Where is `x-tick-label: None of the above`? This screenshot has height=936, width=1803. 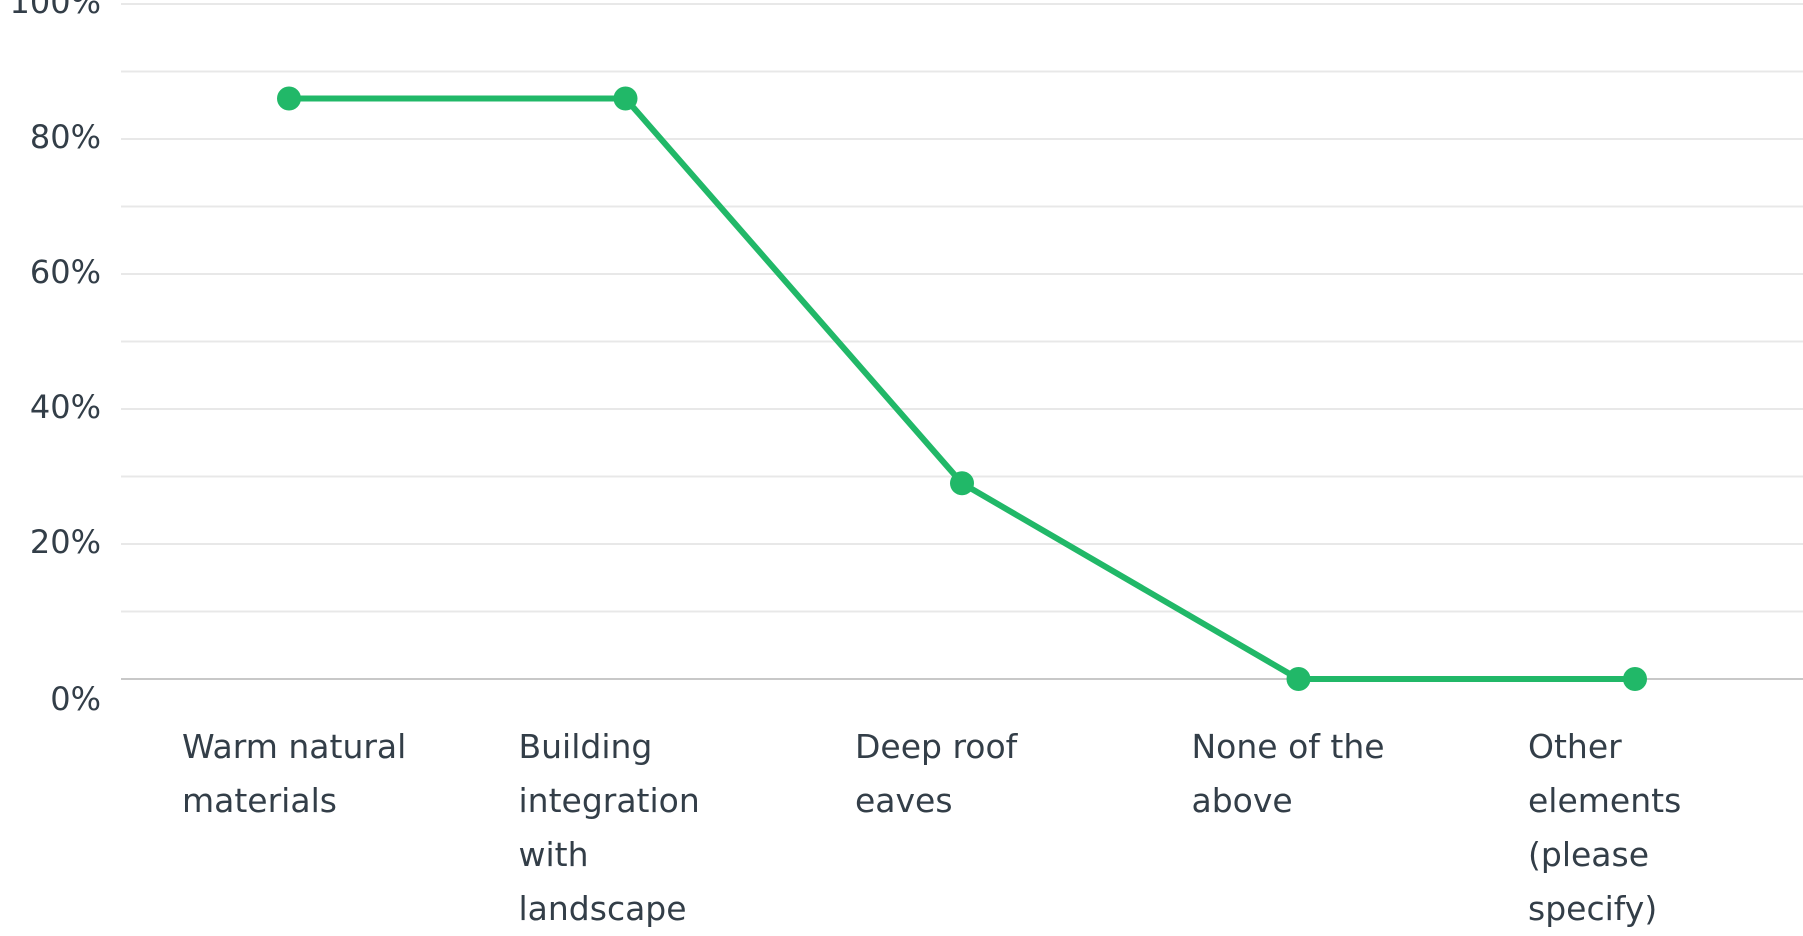
x-tick-label: None of the above is located at coordinates (1288, 773).